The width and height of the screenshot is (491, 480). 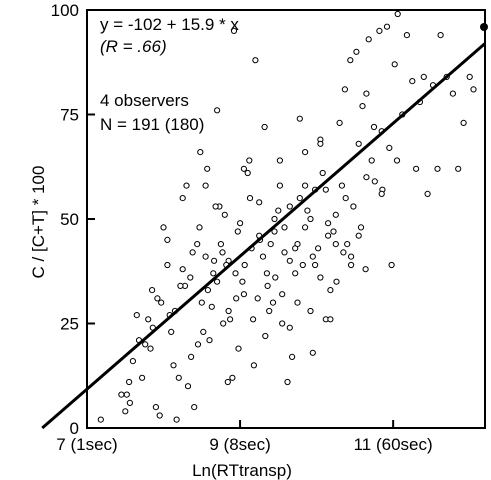 I want to click on observers-label: 4 observers, so click(x=144, y=100).